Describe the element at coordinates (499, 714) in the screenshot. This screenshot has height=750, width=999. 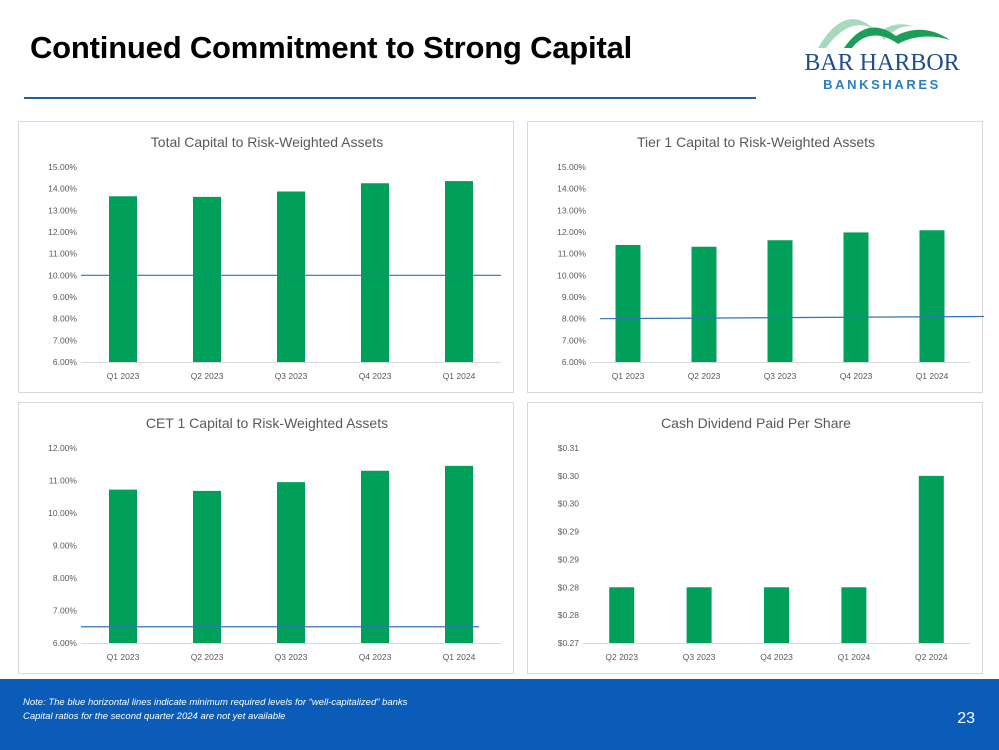
I see `footer-bar` at that location.